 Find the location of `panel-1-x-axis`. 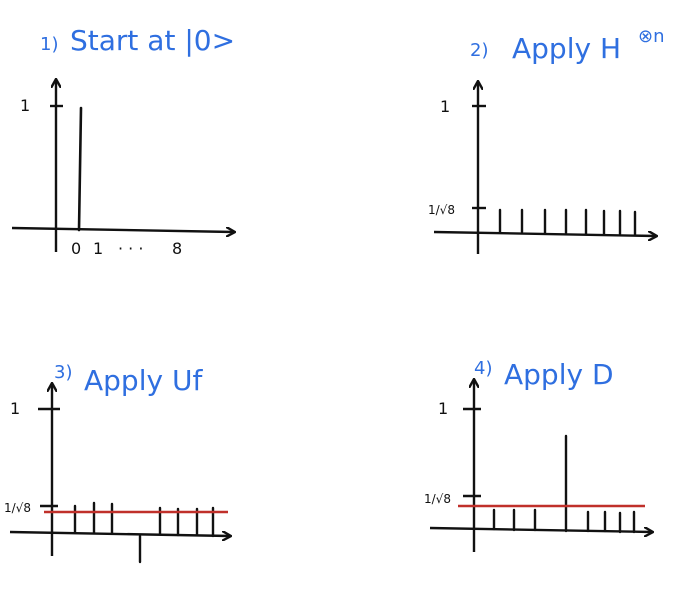

panel-1-x-axis is located at coordinates (122, 229).